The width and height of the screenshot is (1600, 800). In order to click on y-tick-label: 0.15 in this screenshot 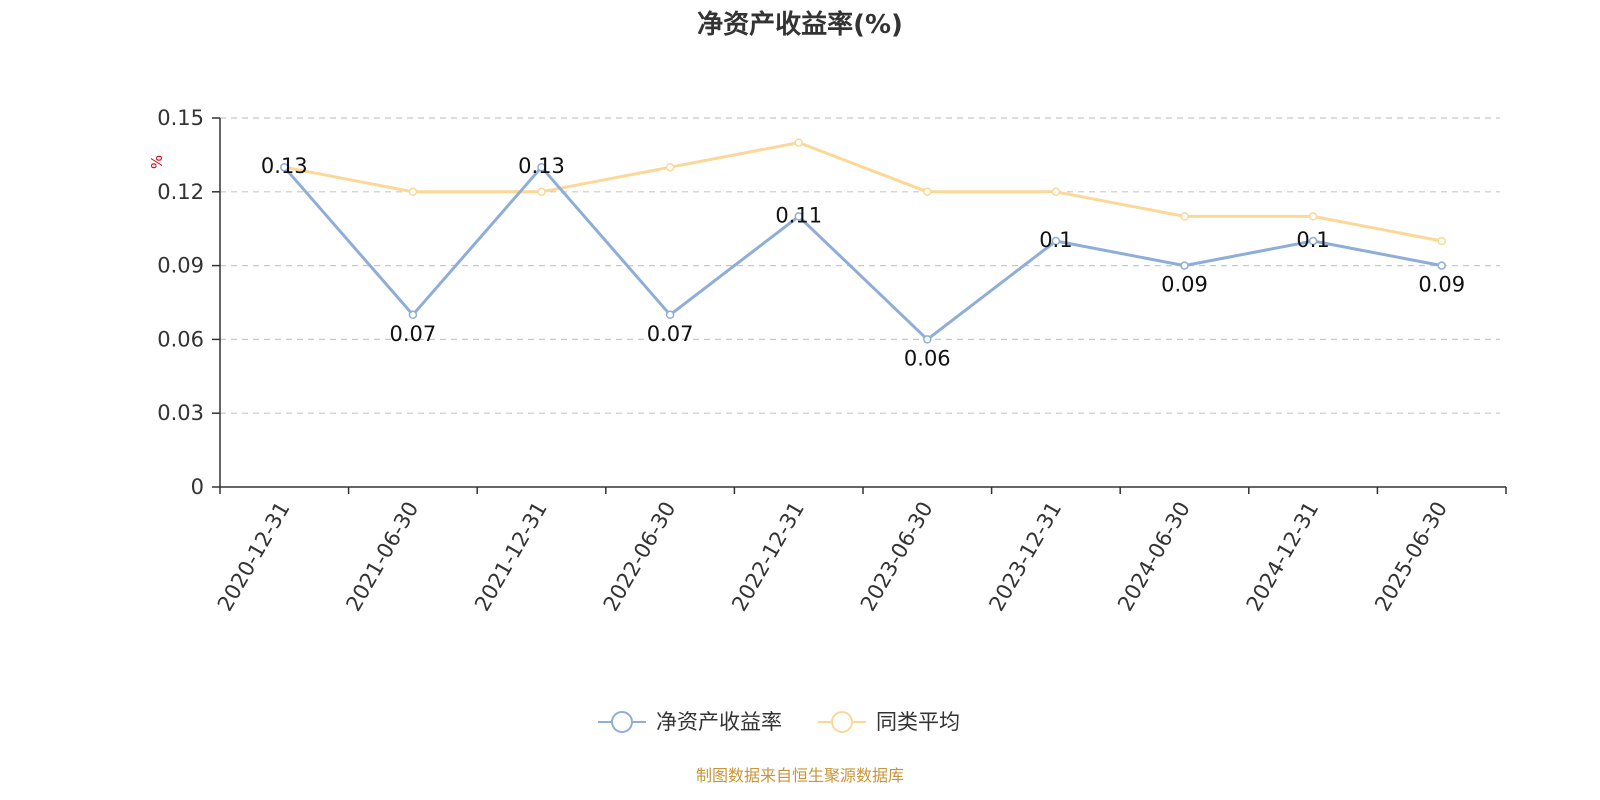, I will do `click(180, 118)`.